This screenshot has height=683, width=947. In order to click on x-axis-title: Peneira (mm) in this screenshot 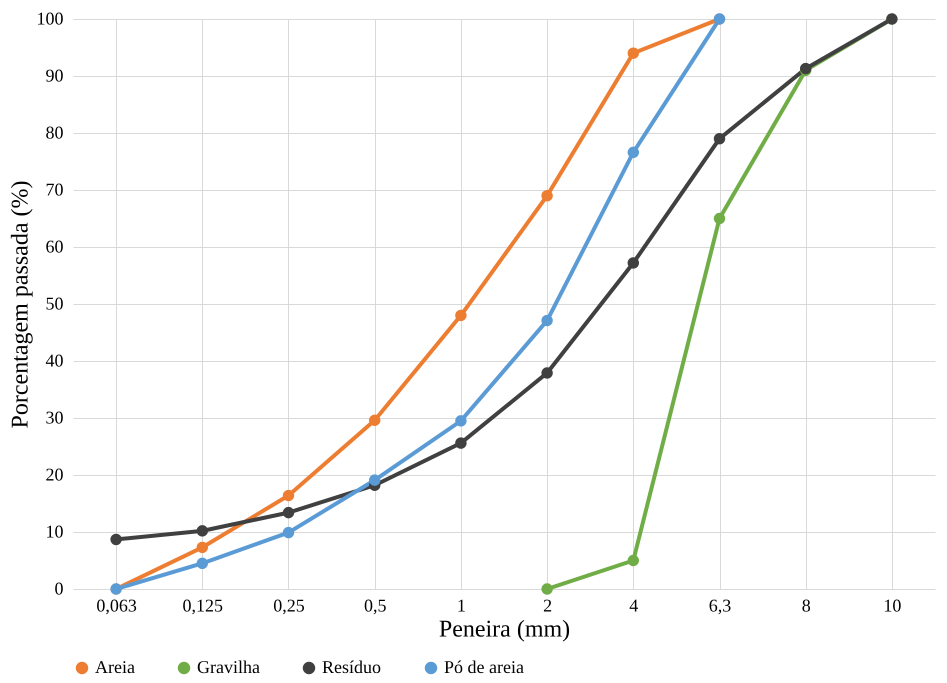, I will do `click(504, 629)`.